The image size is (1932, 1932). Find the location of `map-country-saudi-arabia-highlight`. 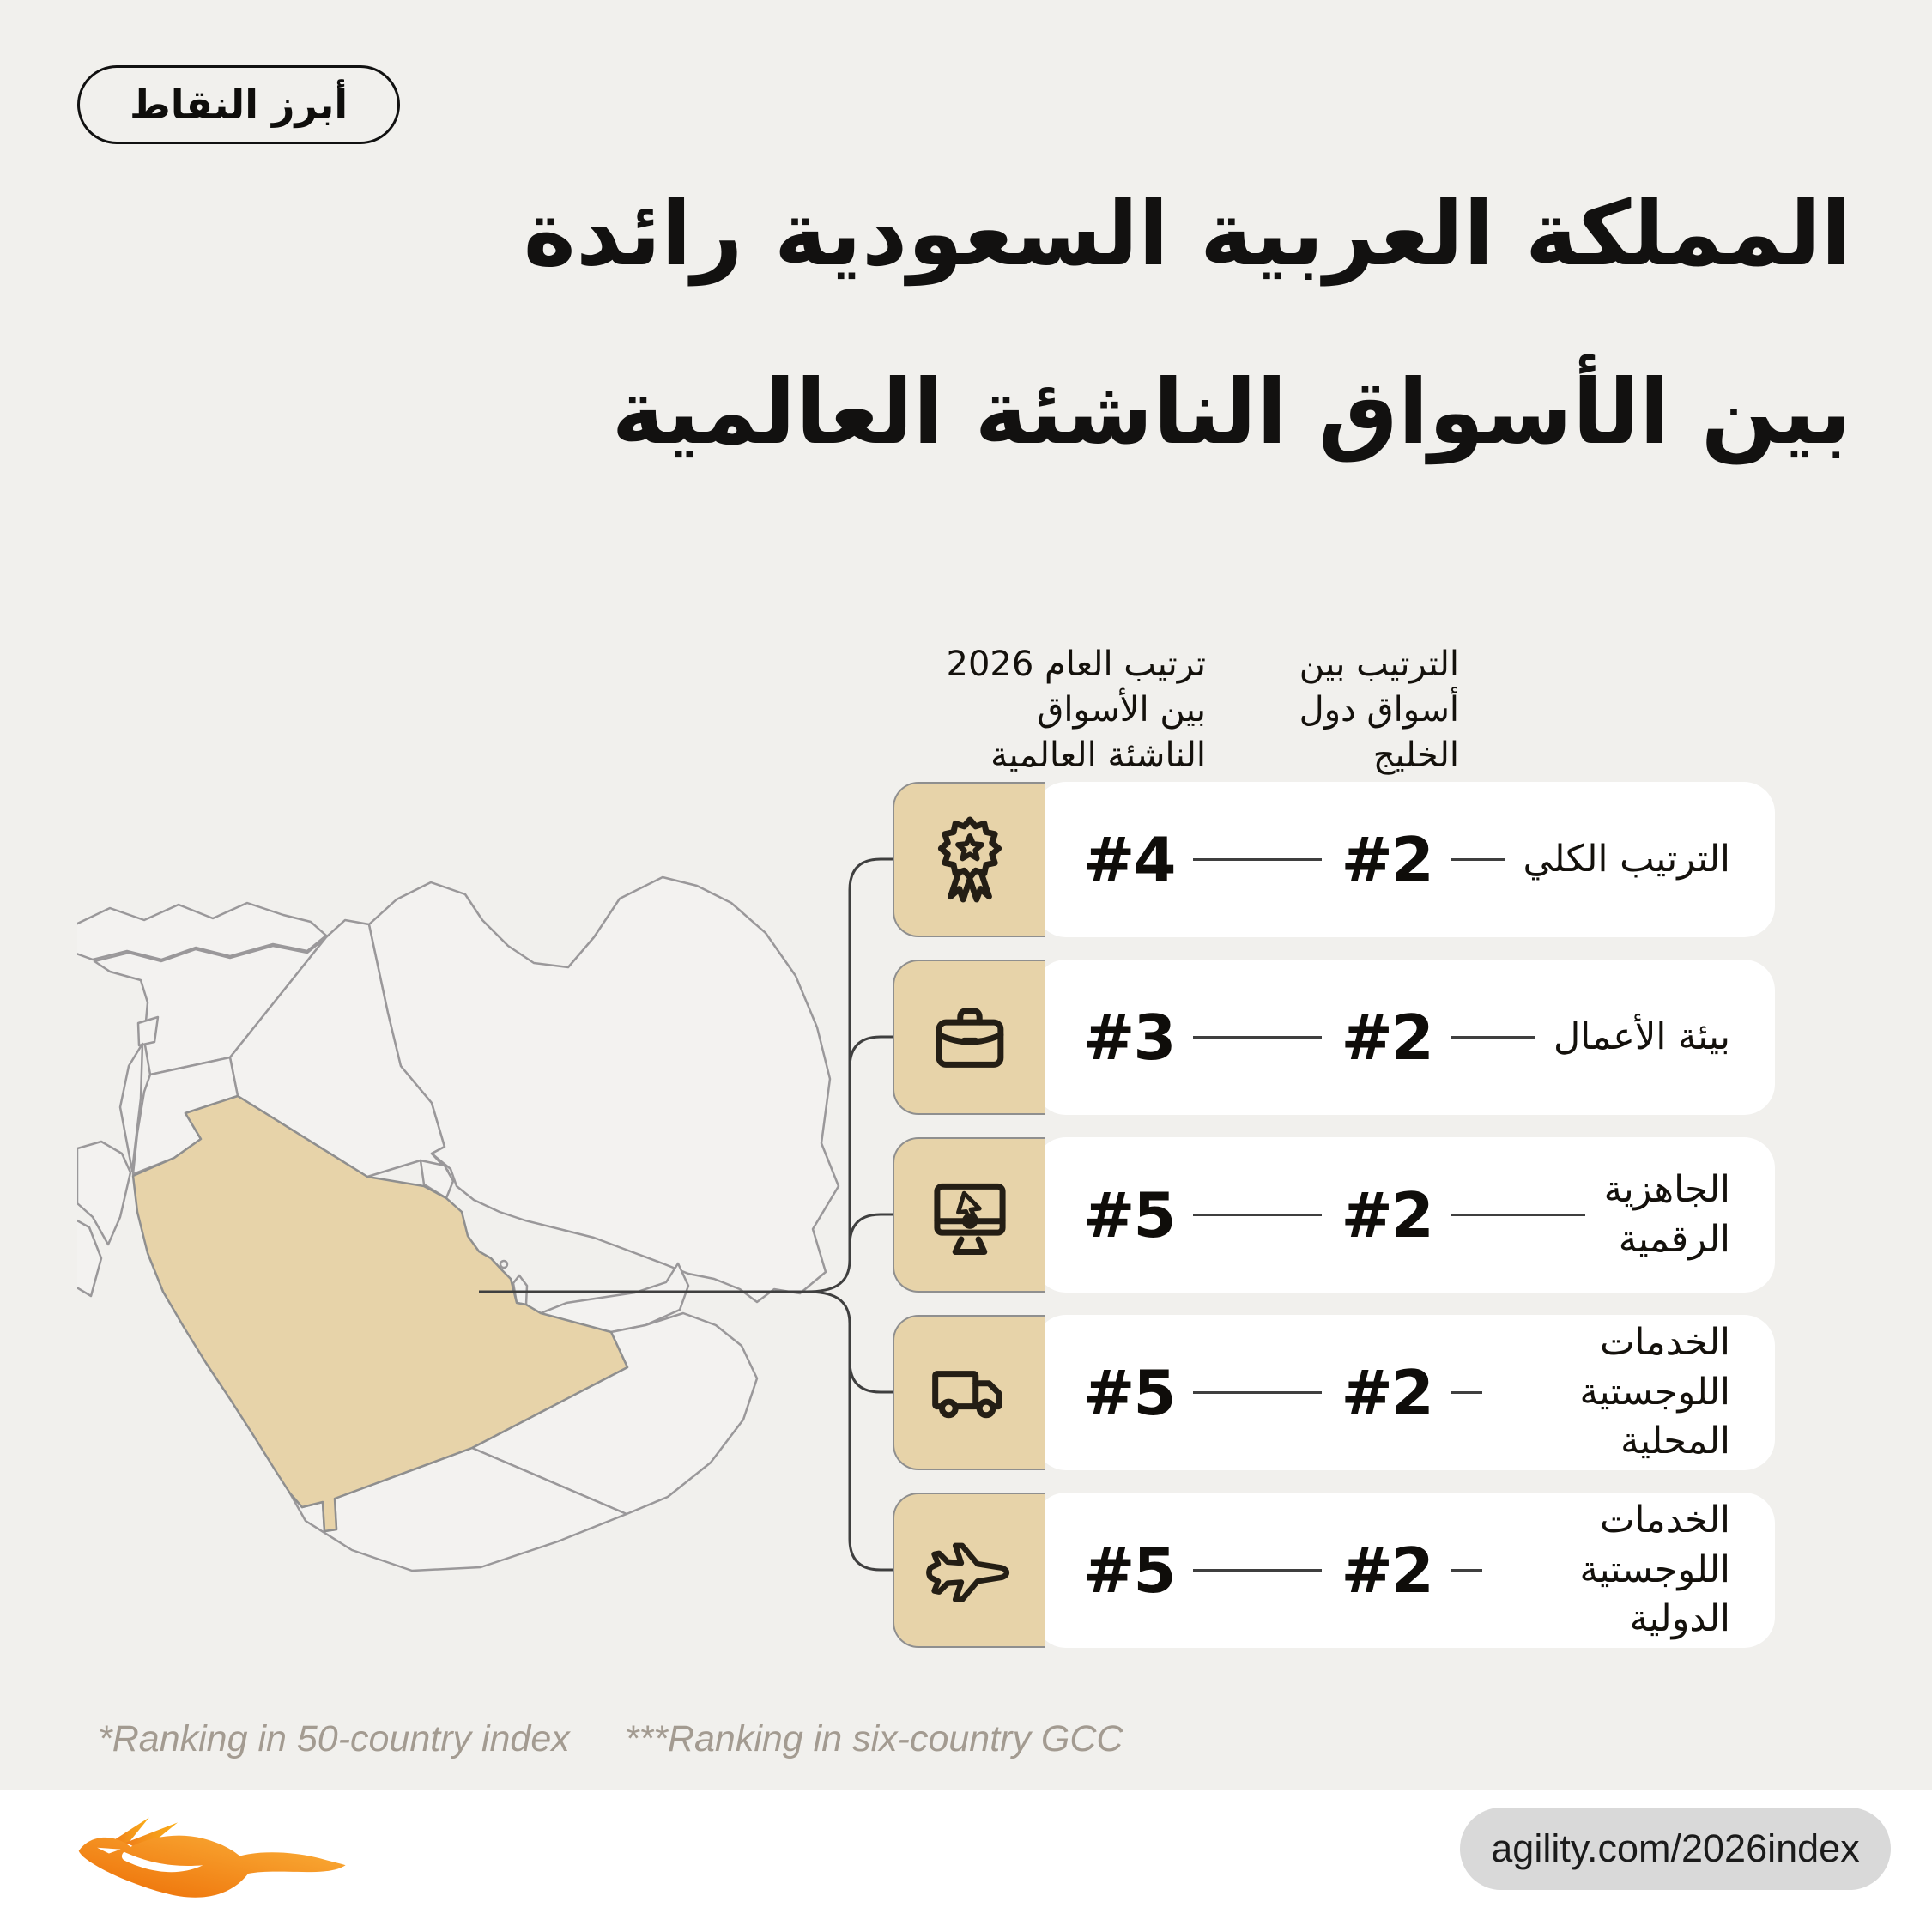

map-country-saudi-arabia-highlight is located at coordinates (380, 1314).